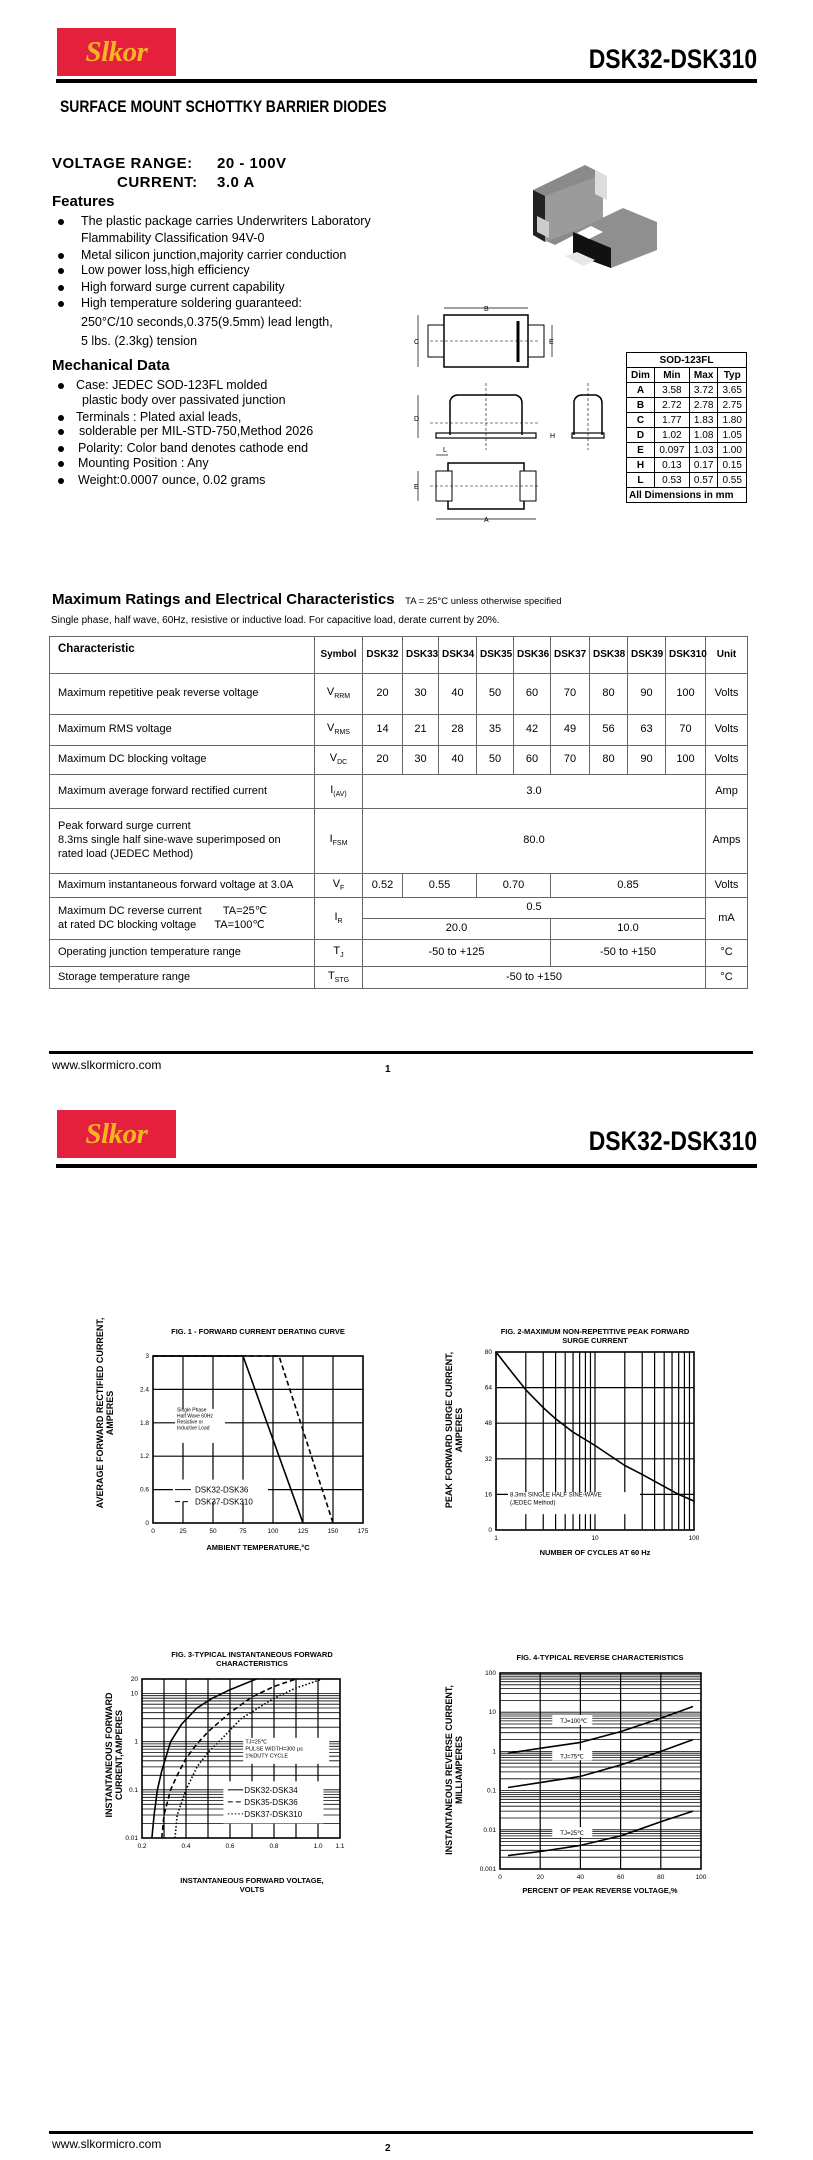 This screenshot has height=2160, width=813. I want to click on characteristic-text: Maximum DC reverse current TA=25℃, so click(163, 910).